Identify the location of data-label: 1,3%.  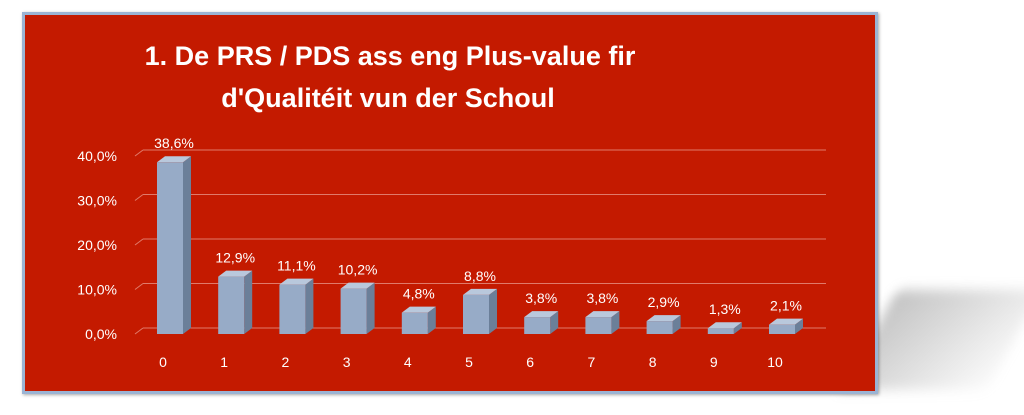
(725, 309).